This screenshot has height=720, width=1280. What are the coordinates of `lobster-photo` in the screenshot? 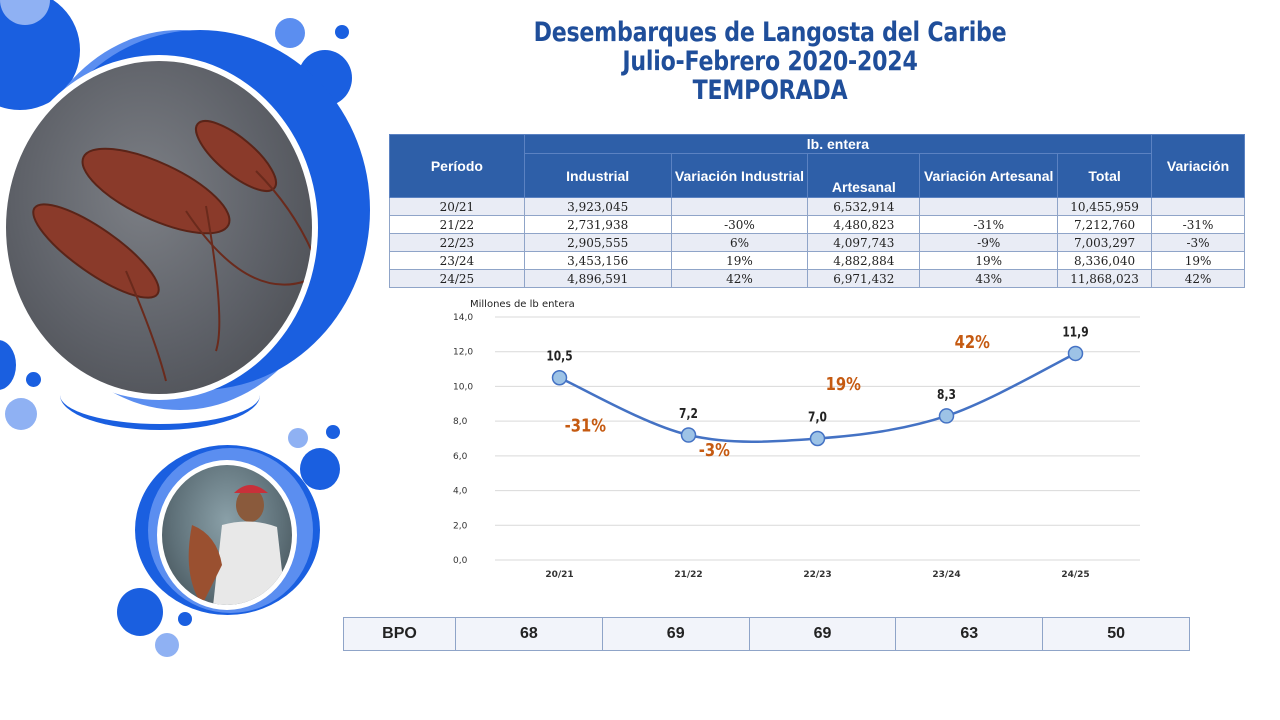 It's located at (159, 227).